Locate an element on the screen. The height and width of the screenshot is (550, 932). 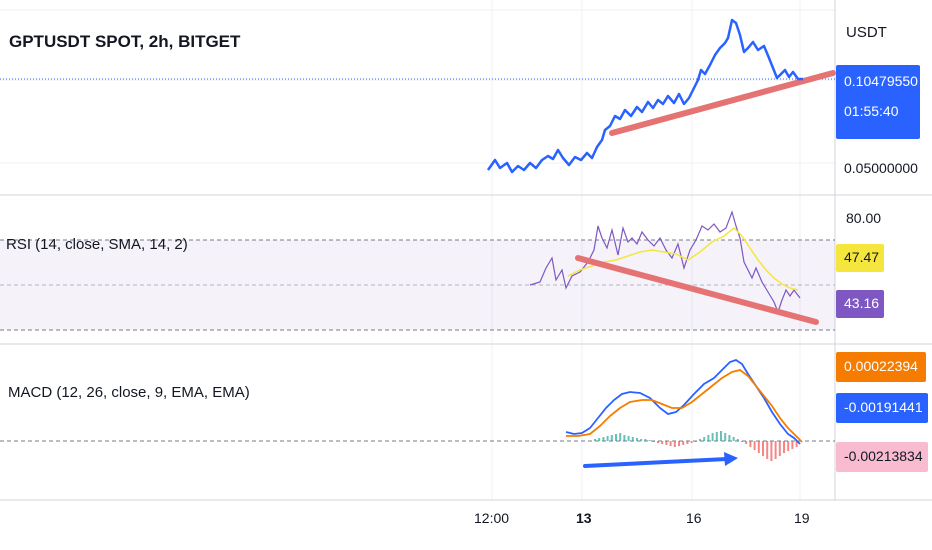
rsi-value: 43.16 is located at coordinates (862, 303).